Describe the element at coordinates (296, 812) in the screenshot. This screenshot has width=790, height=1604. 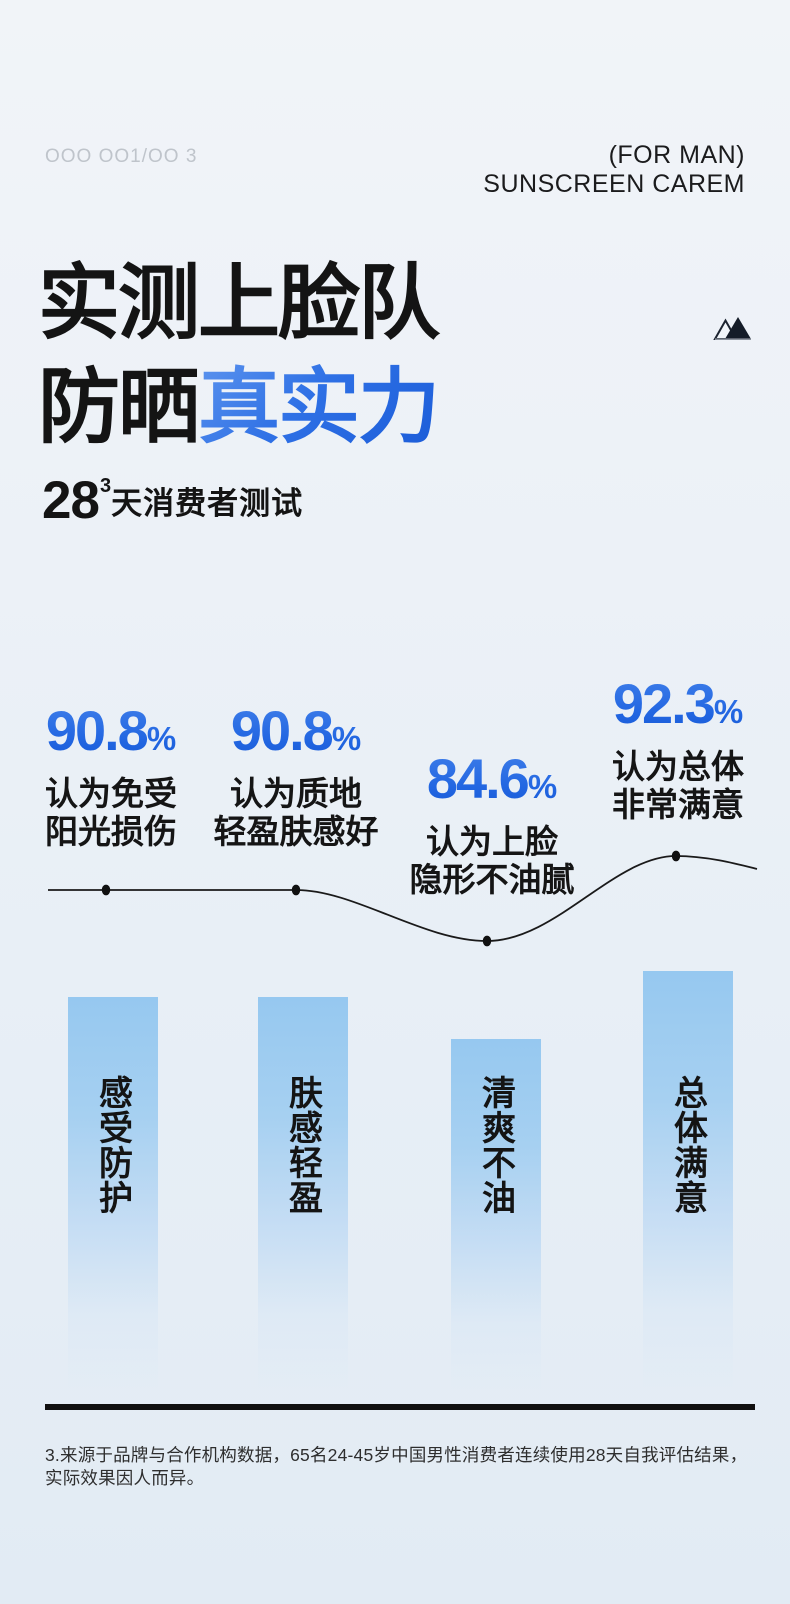
I see `stat-label: 认为质地 轻盈肤感好` at that location.